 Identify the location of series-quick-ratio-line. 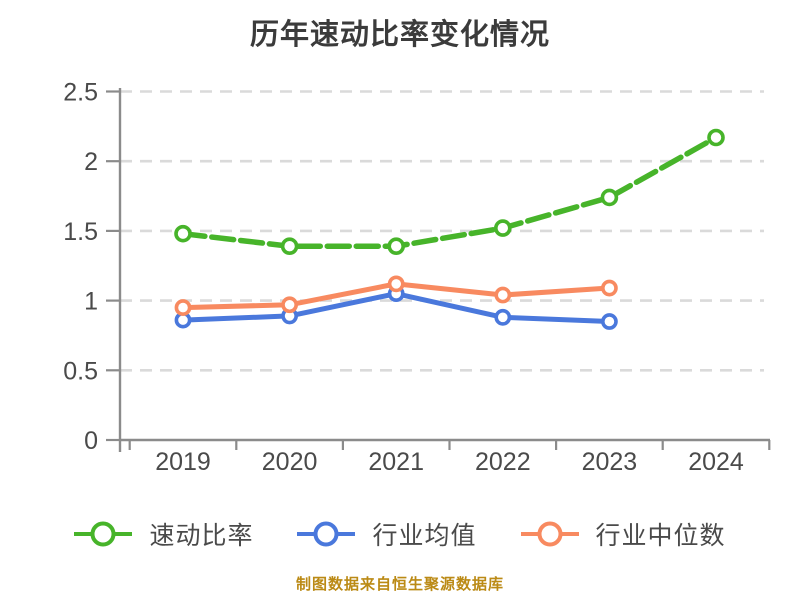
(449, 191).